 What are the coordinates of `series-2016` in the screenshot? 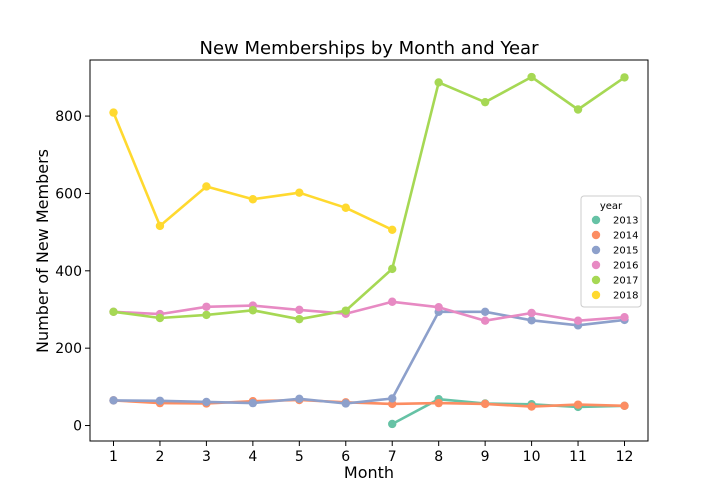 It's located at (369, 311).